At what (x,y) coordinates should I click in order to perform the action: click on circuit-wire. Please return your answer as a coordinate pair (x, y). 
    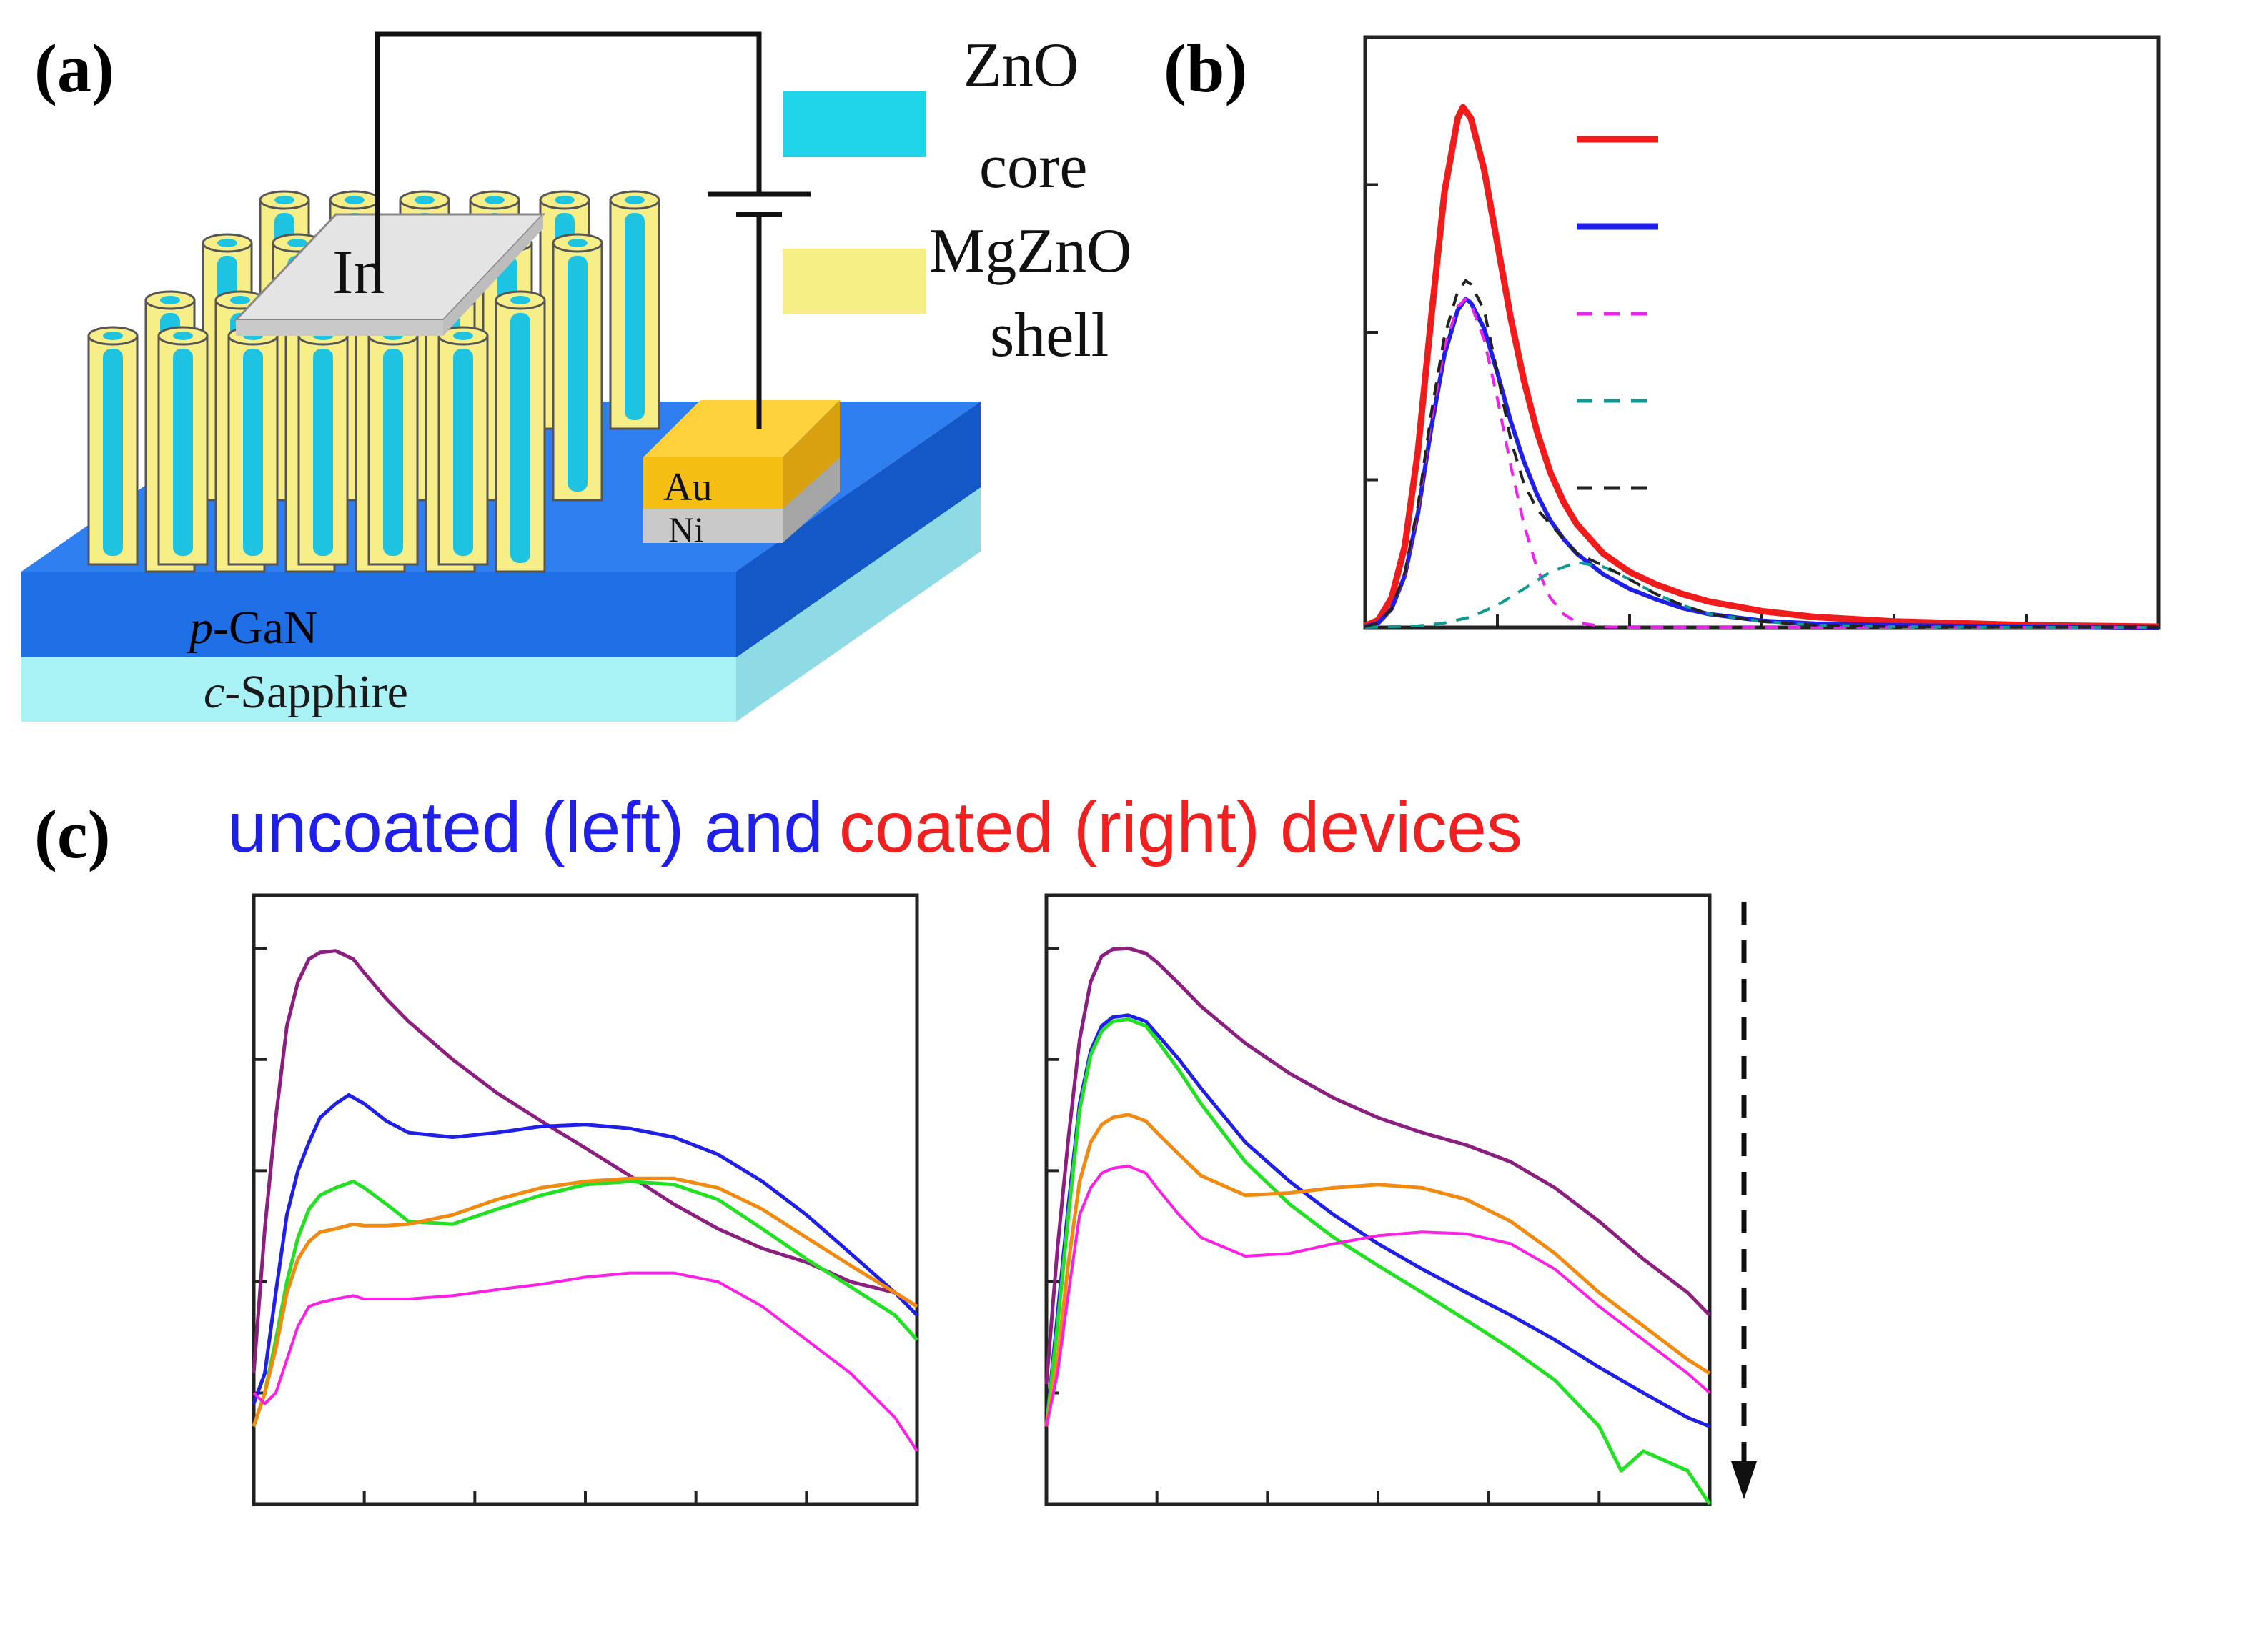
    Looking at the image, I should click on (568, 155).